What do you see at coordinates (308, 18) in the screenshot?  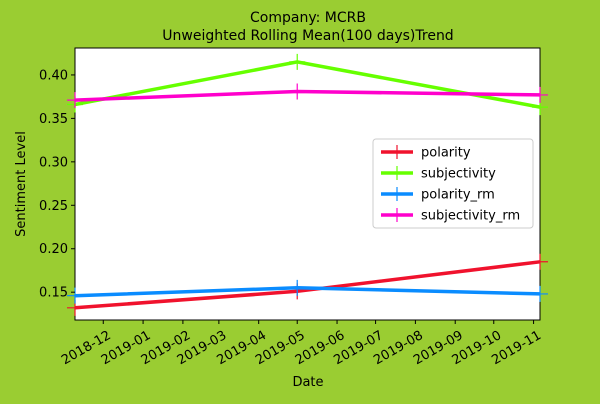 I see `chart-title: Company: MCRB` at bounding box center [308, 18].